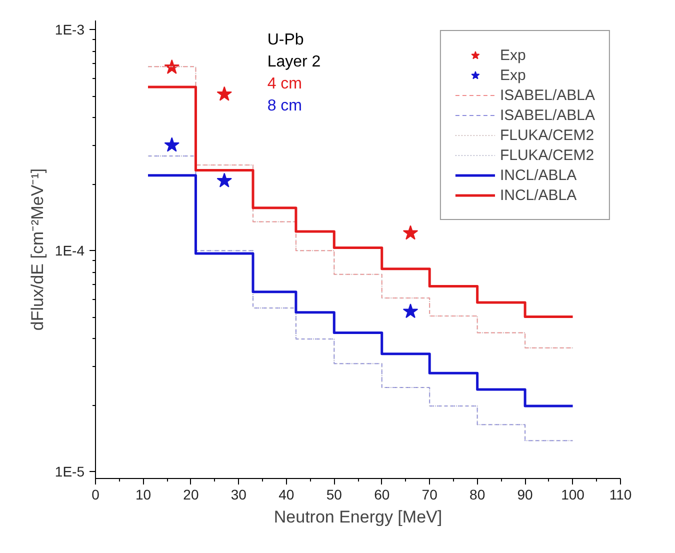 This screenshot has width=675, height=553. Describe the element at coordinates (284, 83) in the screenshot. I see `annotation: 4 cm` at that location.